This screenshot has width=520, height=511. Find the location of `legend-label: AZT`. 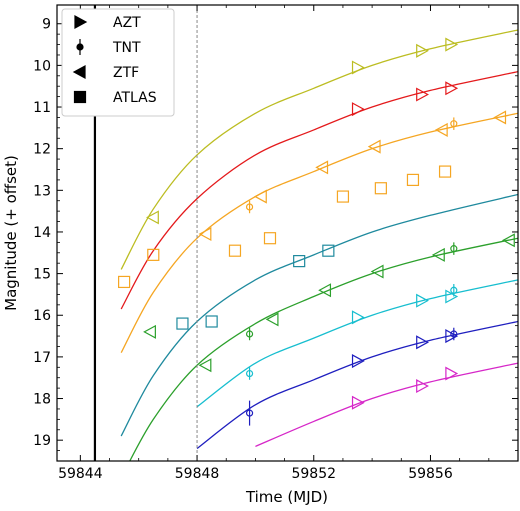

legend-label: AZT is located at coordinates (127, 23).